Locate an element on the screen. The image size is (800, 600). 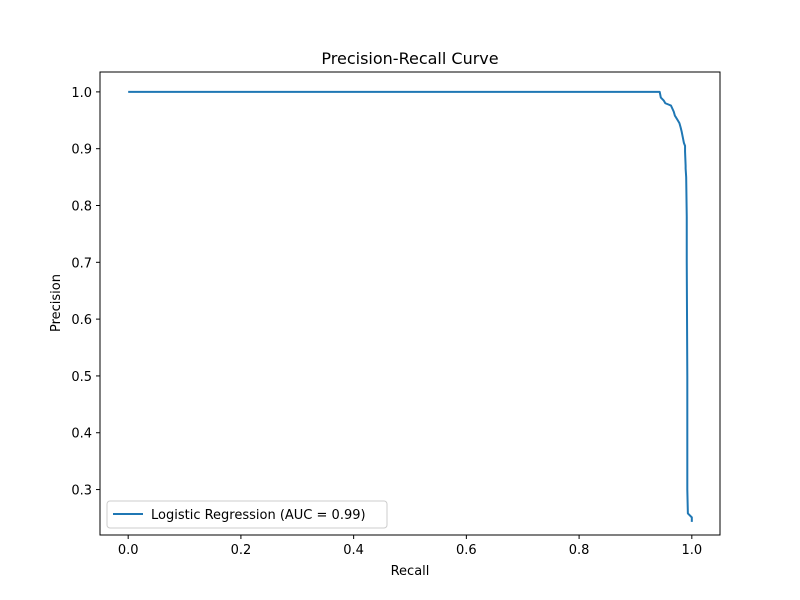
y-tick-label: 0.8 is located at coordinates (81, 207).